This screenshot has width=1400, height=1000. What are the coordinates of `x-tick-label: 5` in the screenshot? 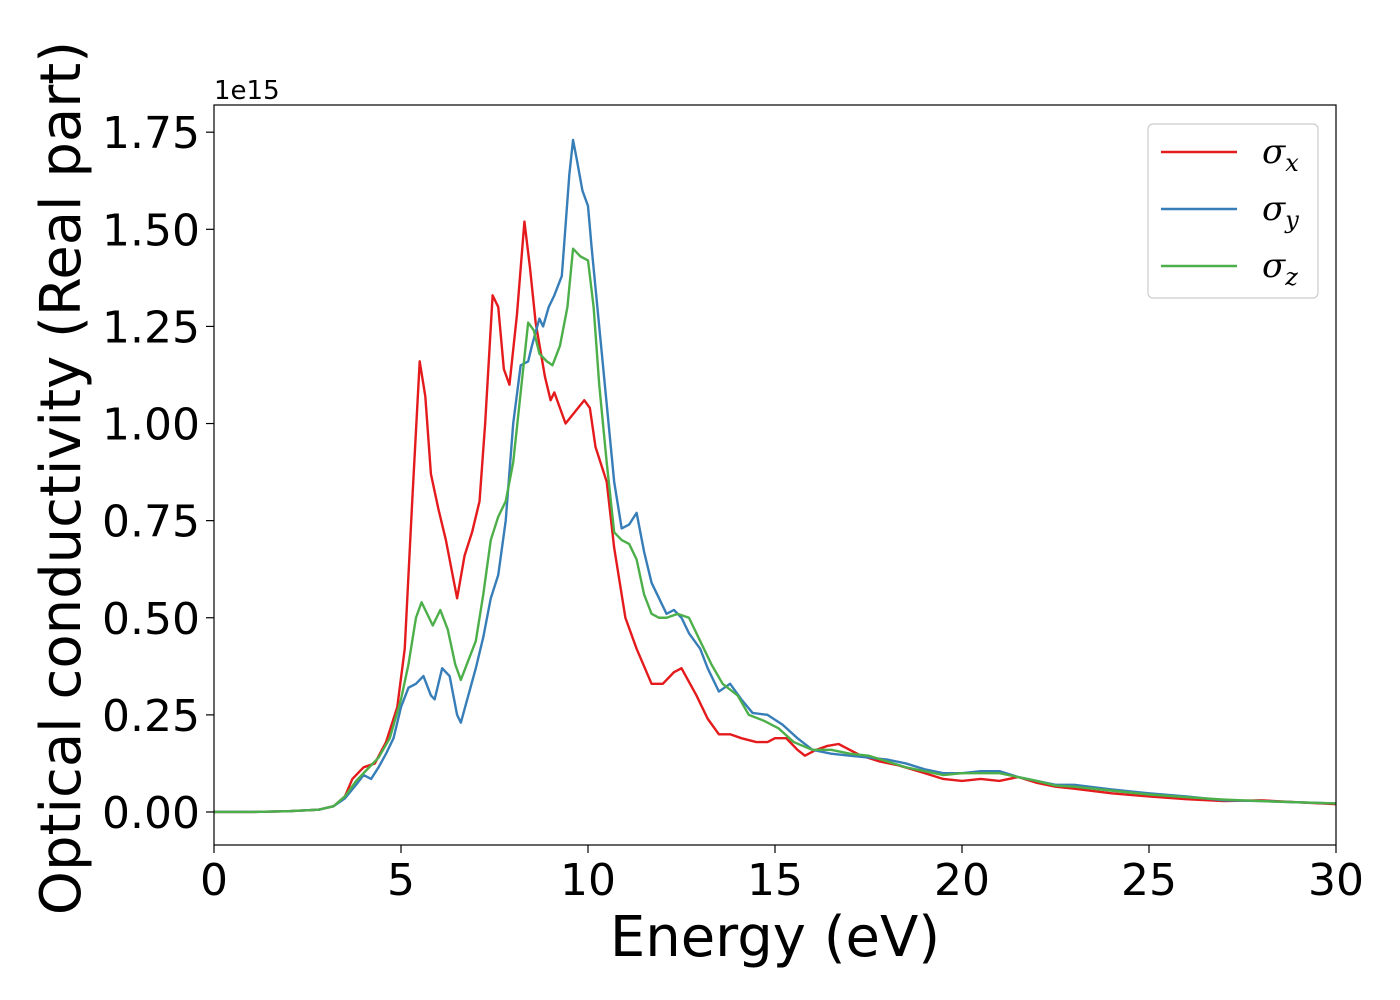 It's located at (401, 880).